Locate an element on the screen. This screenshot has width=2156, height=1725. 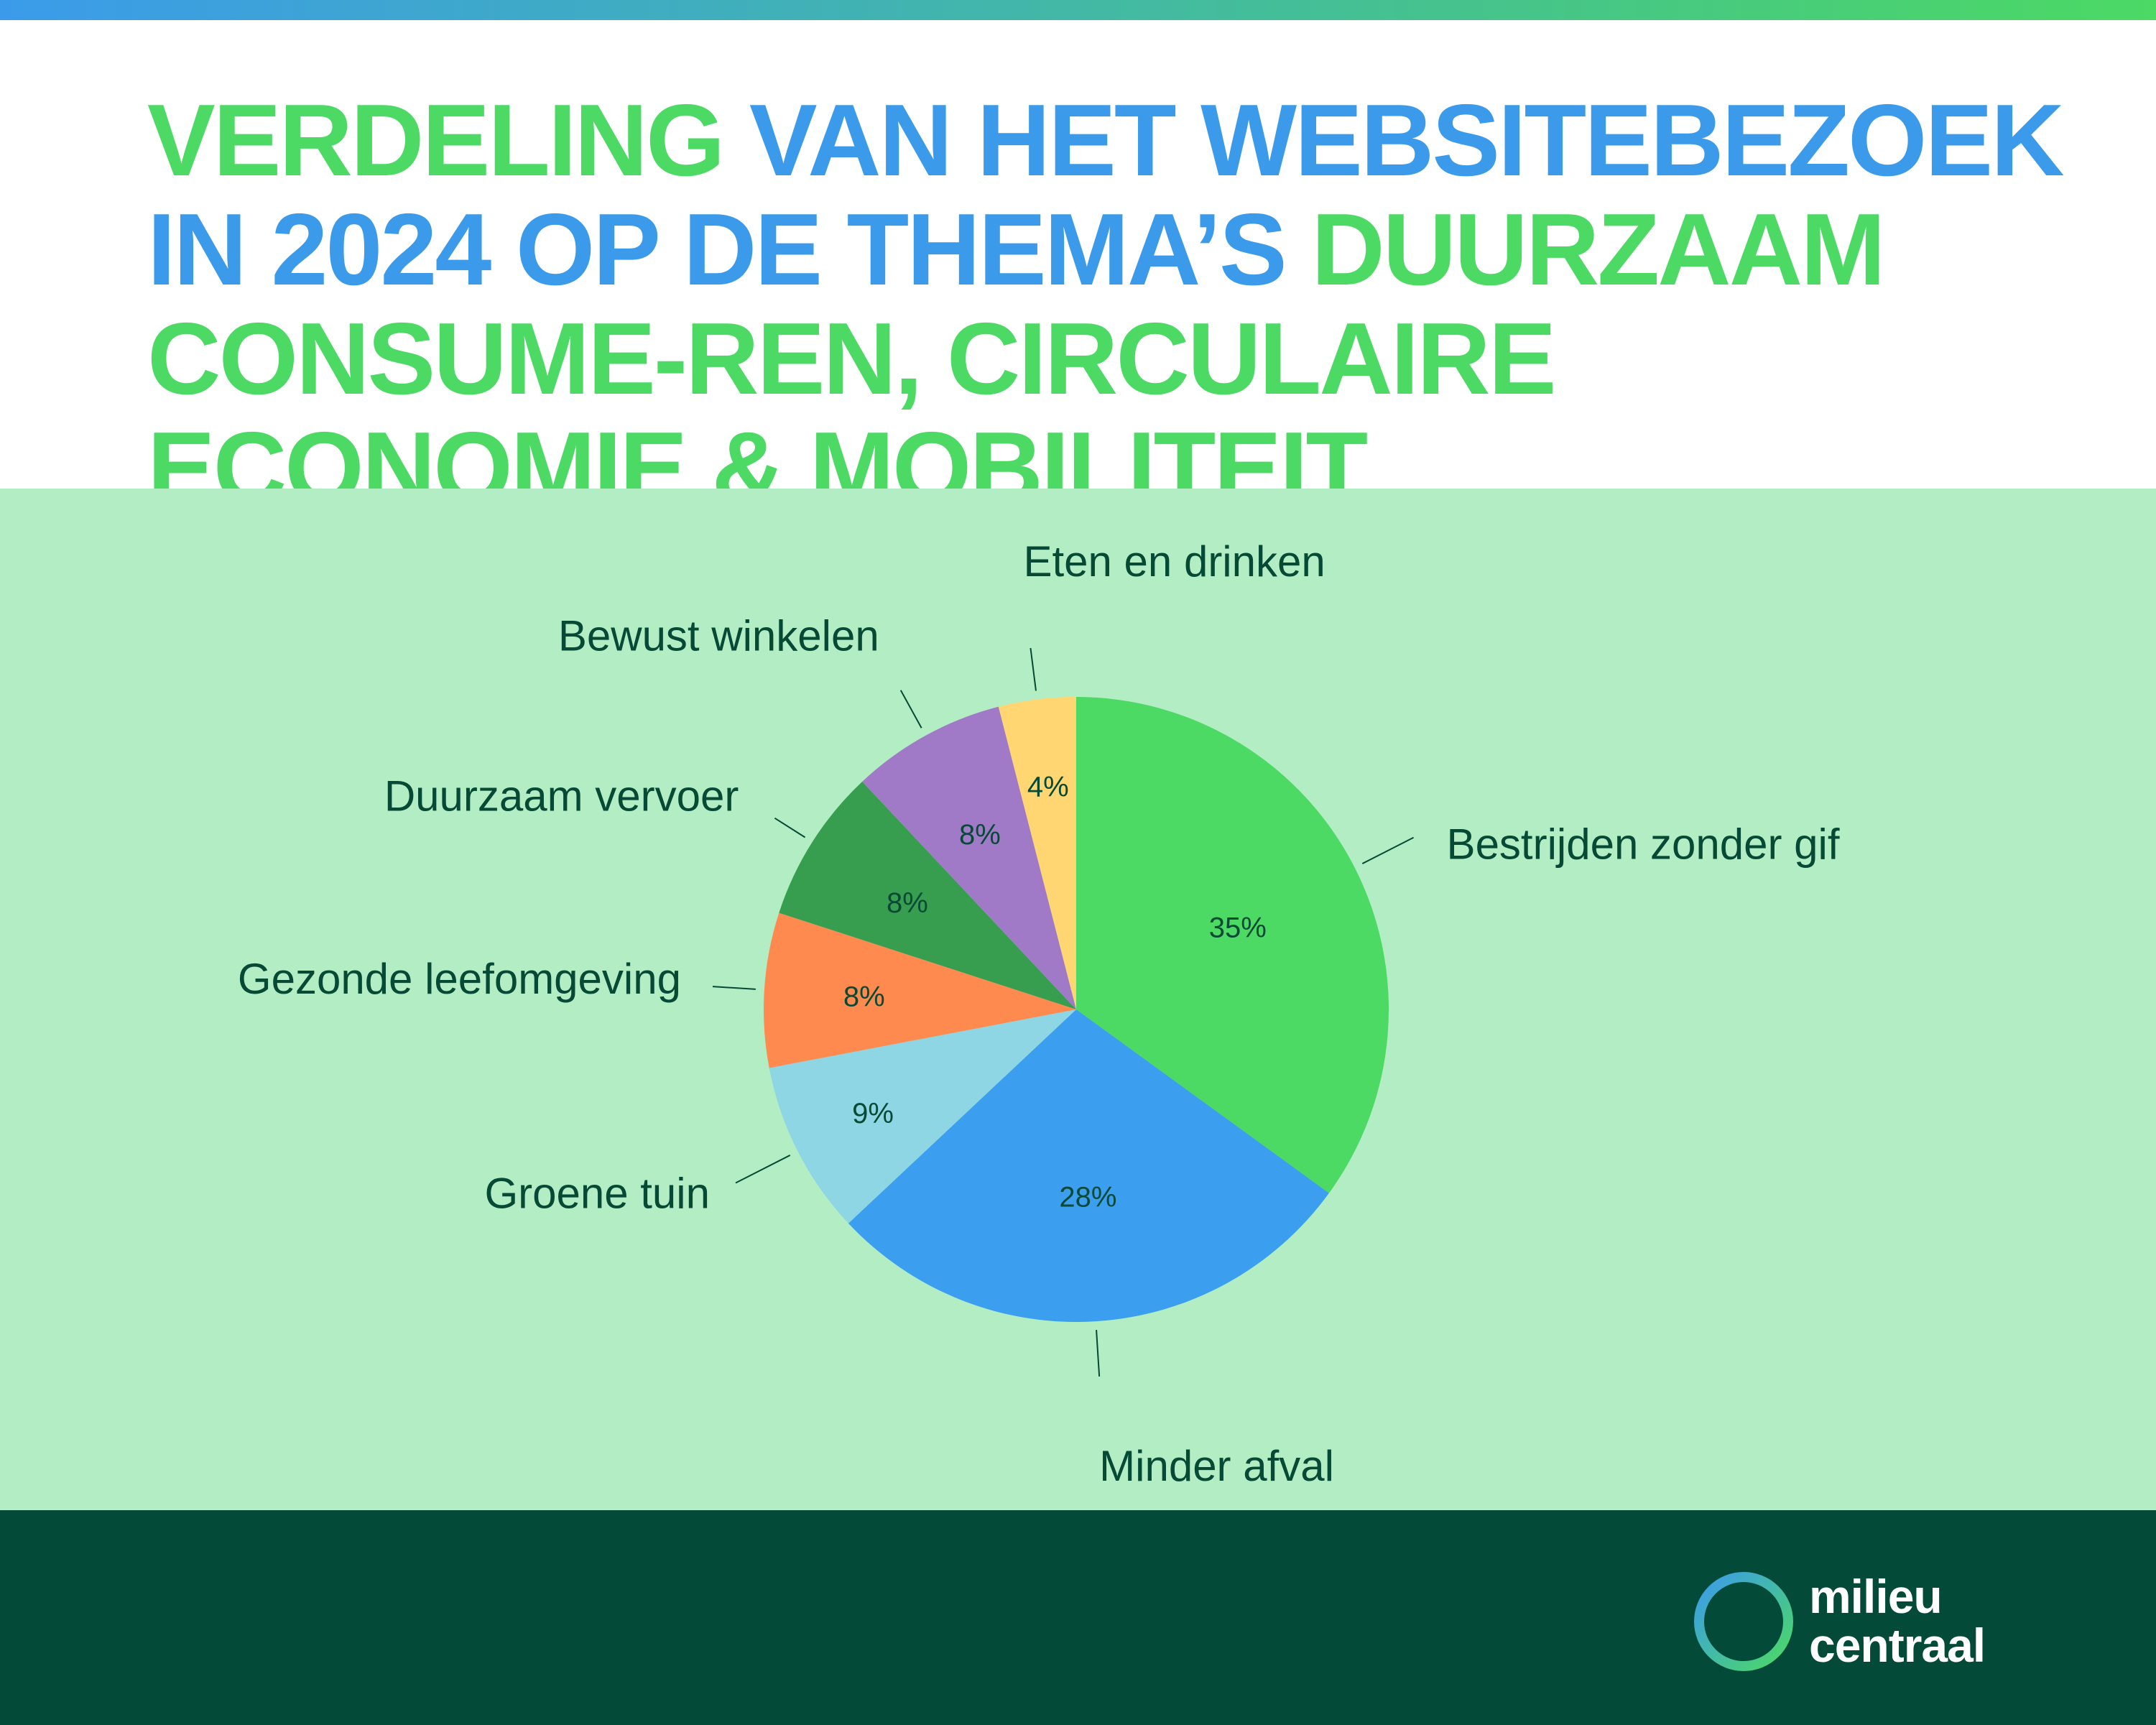
pie-slice-groene-tuin is located at coordinates (923, 1117).